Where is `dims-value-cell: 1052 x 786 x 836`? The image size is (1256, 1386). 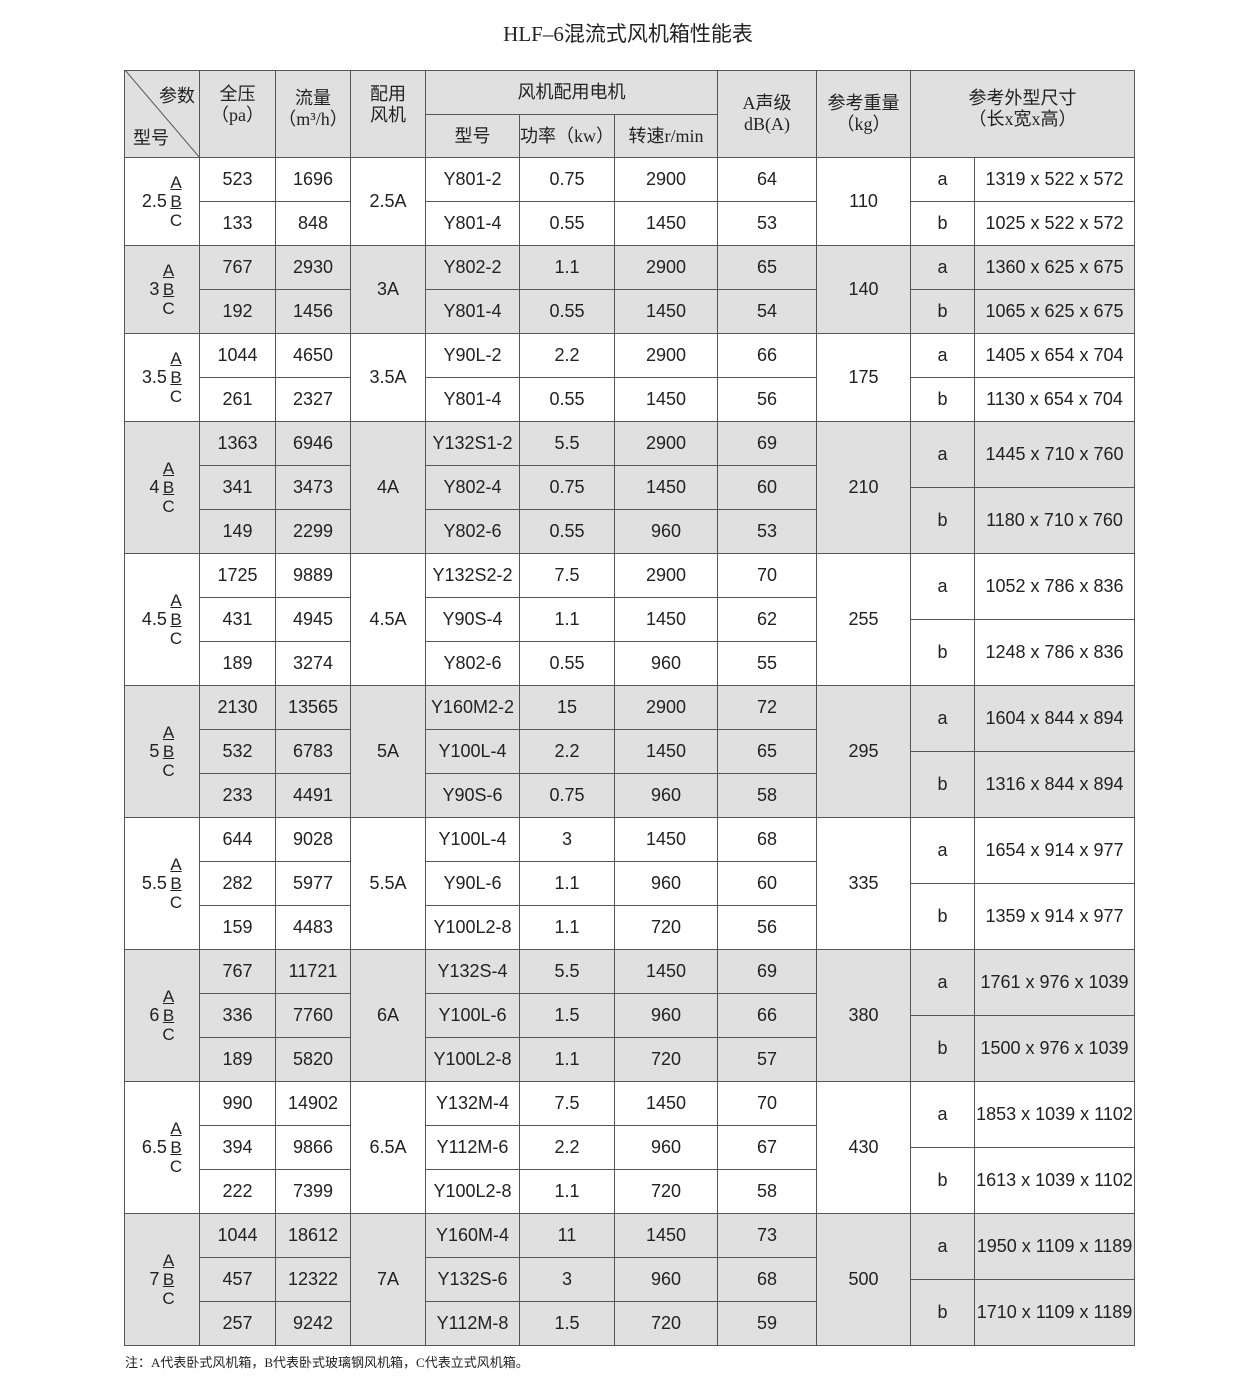
dims-value-cell: 1052 x 786 x 836 is located at coordinates (1055, 587).